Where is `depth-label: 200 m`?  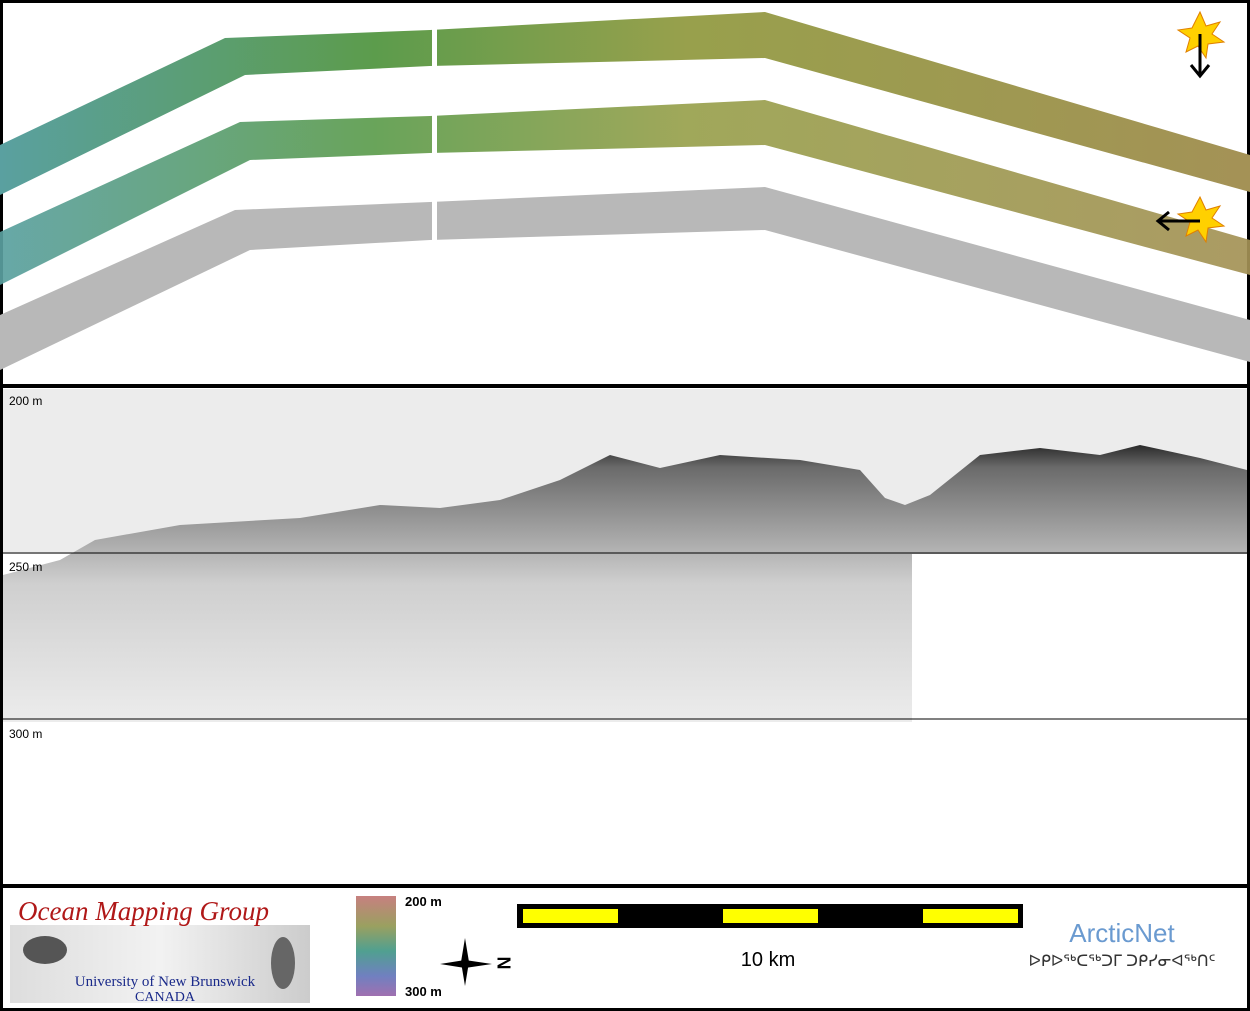 depth-label: 200 m is located at coordinates (25, 401).